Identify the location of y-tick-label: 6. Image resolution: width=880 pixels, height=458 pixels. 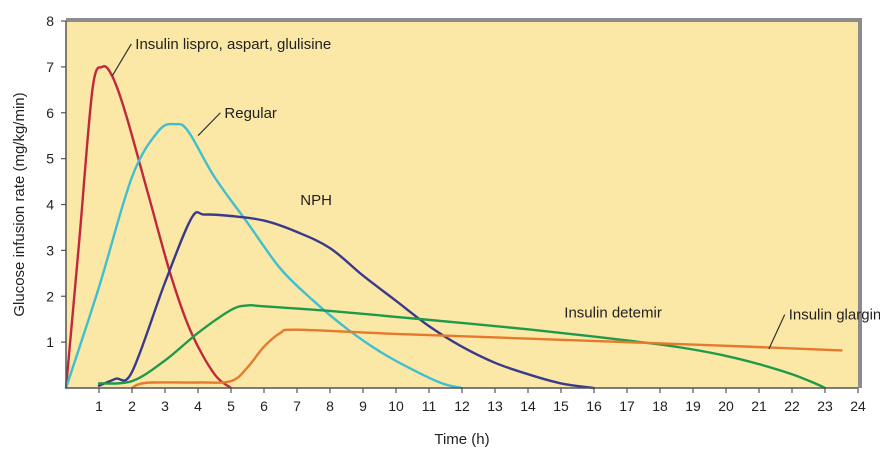
(50, 113).